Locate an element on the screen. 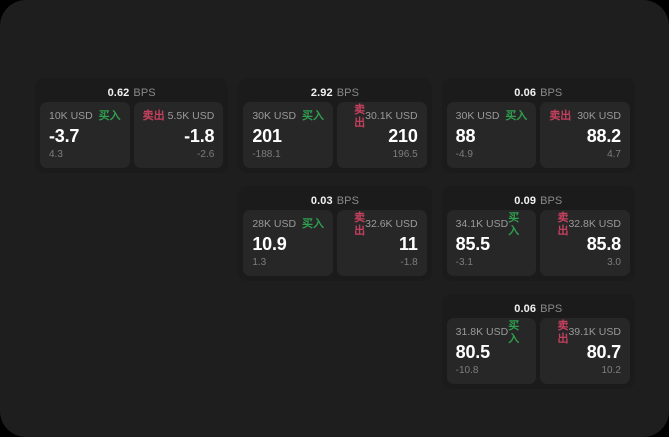  quote-card: 2.92 BPS 30K USD 买入 201 -188.1 卖出 is located at coordinates (335, 125).